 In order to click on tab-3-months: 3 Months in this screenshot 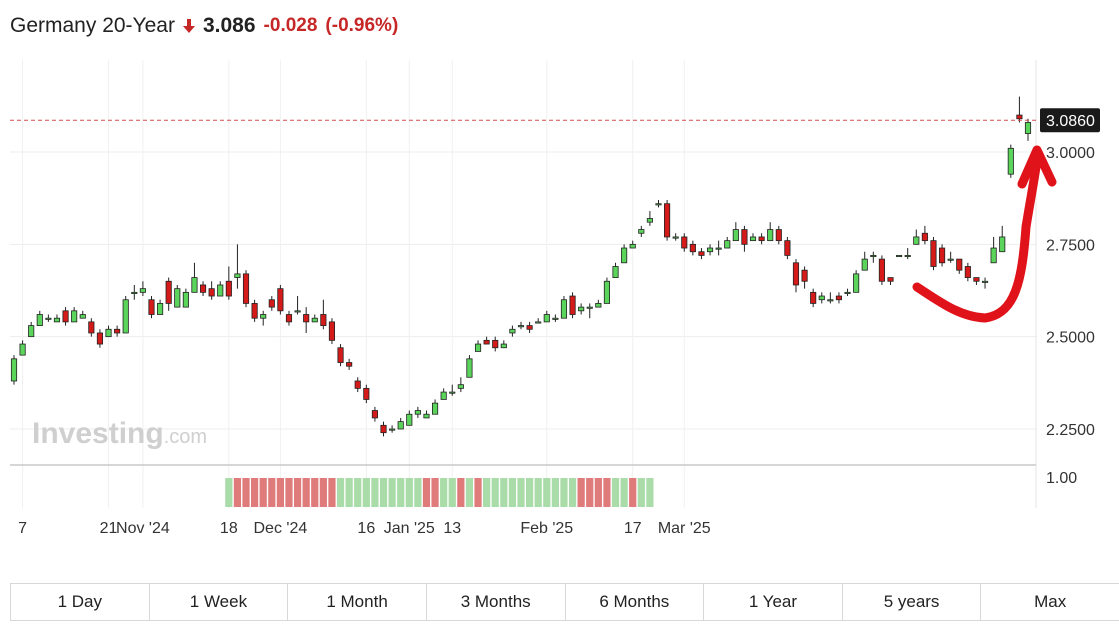, I will do `click(496, 602)`.